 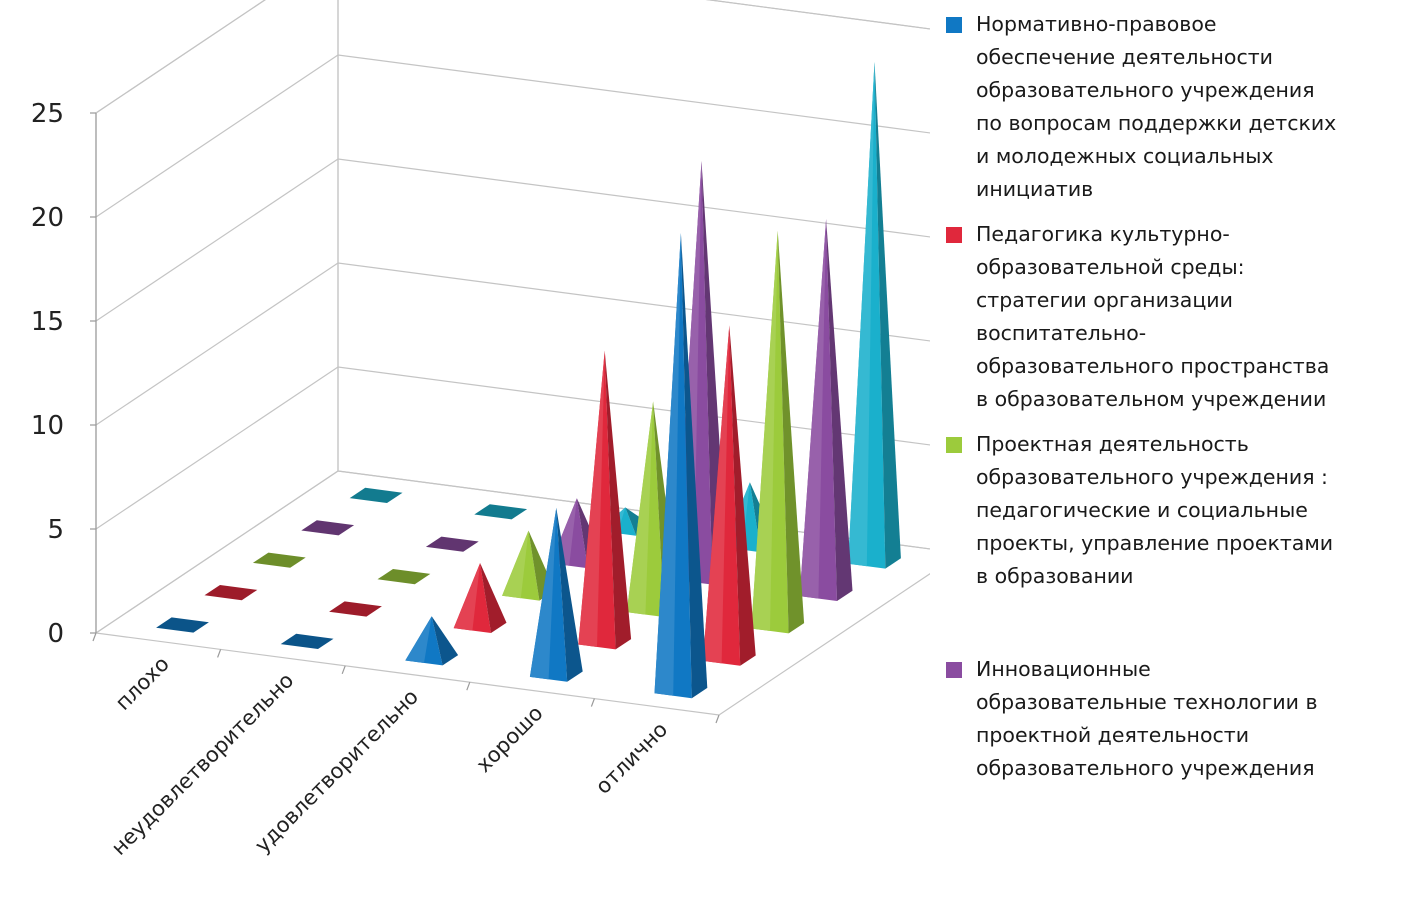 I want to click on y-tick-label: 20, so click(x=47, y=218).